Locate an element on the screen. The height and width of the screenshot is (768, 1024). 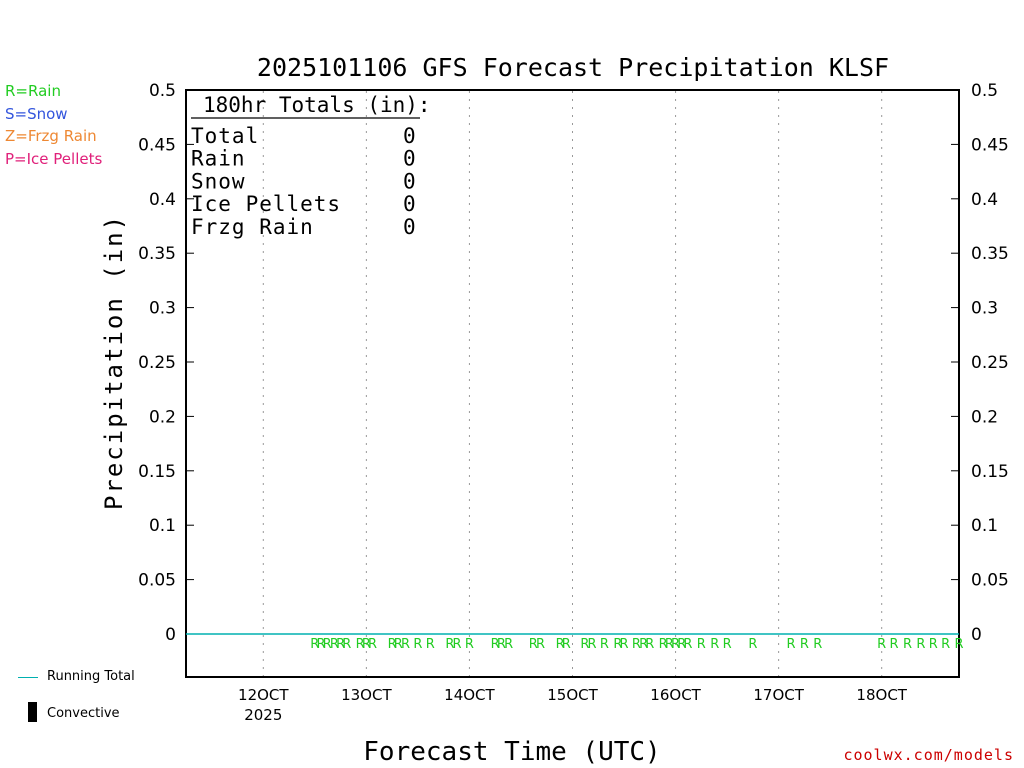
totals-row-label: Total is located at coordinates (225, 136).